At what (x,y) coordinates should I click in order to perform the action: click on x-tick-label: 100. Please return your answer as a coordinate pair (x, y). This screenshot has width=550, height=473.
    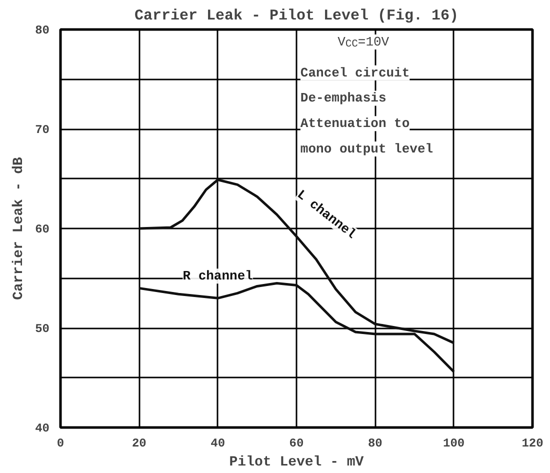
    Looking at the image, I should click on (454, 443).